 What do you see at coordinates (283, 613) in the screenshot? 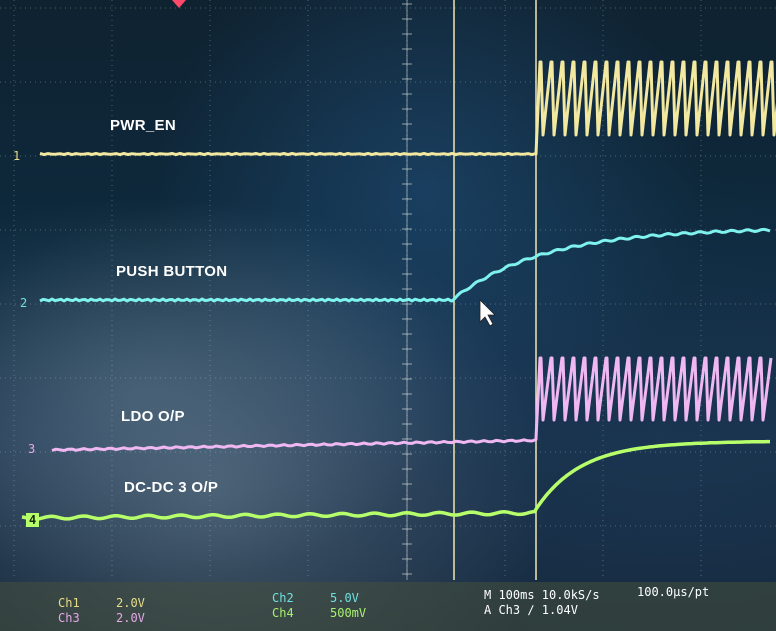
I see `ch4-name: Ch4` at bounding box center [283, 613].